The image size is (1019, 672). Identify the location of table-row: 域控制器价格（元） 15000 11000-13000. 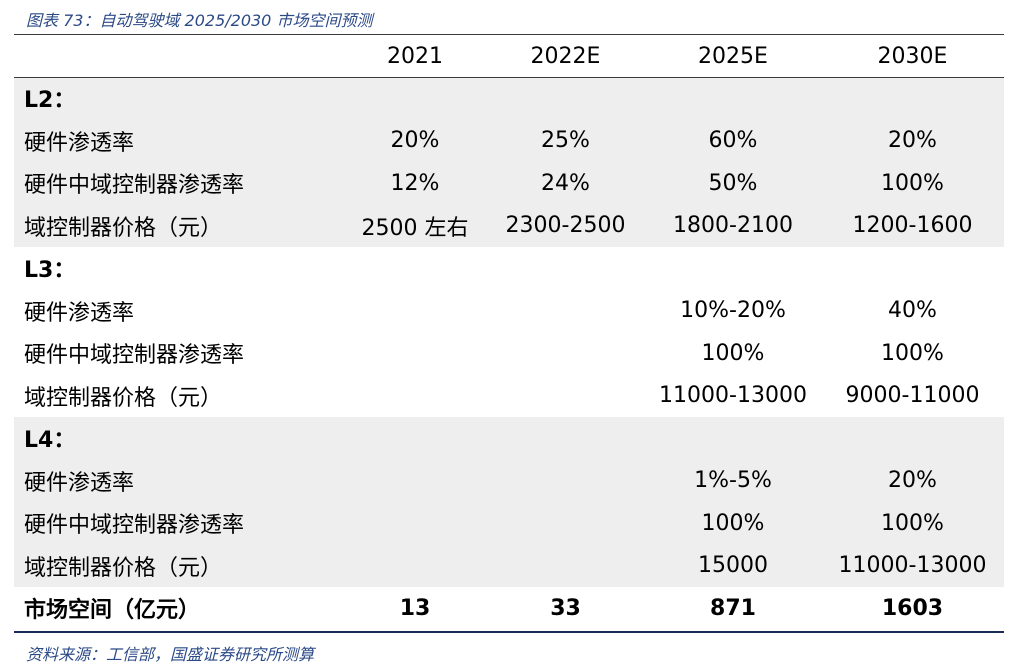
(509, 565).